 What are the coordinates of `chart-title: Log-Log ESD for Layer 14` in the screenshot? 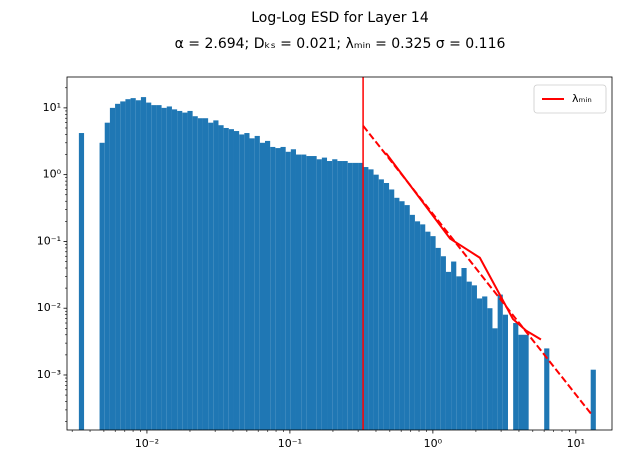 It's located at (340, 18).